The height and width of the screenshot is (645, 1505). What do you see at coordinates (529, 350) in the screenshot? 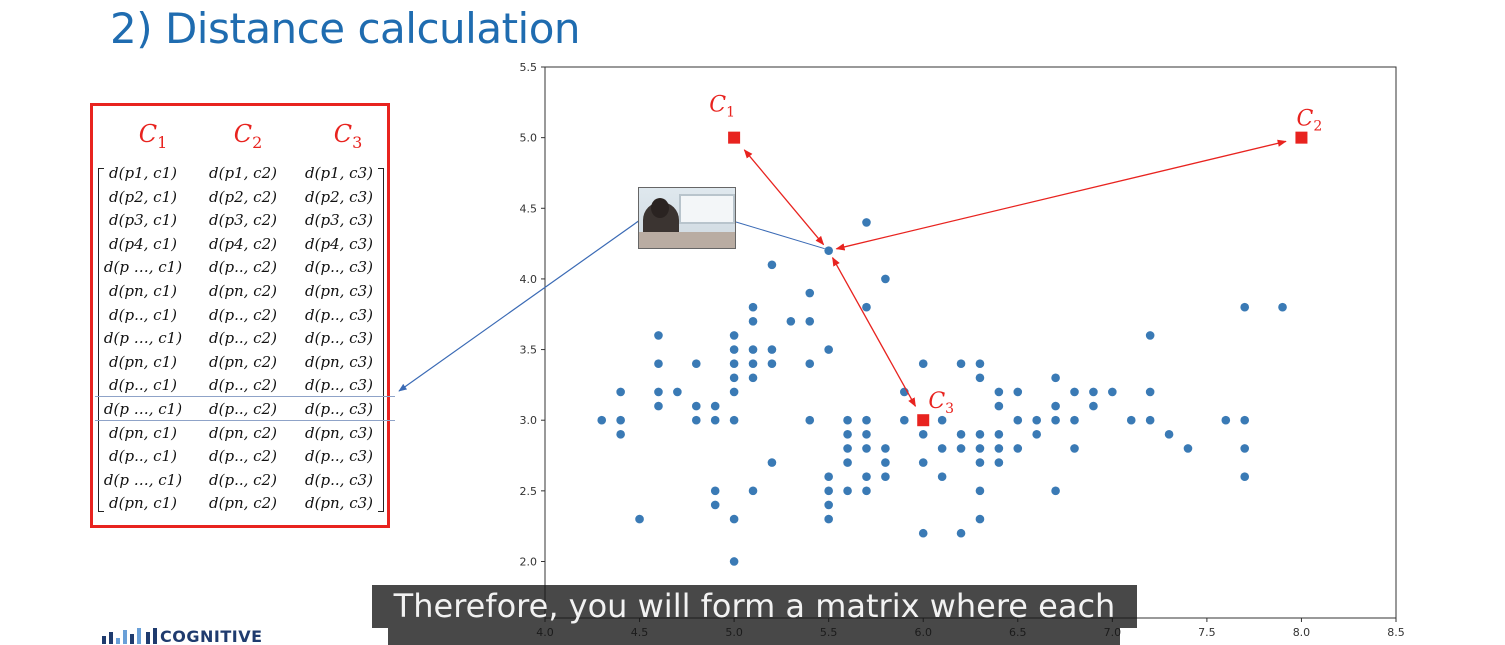
I see `y-tick-label: 3.5` at bounding box center [529, 350].